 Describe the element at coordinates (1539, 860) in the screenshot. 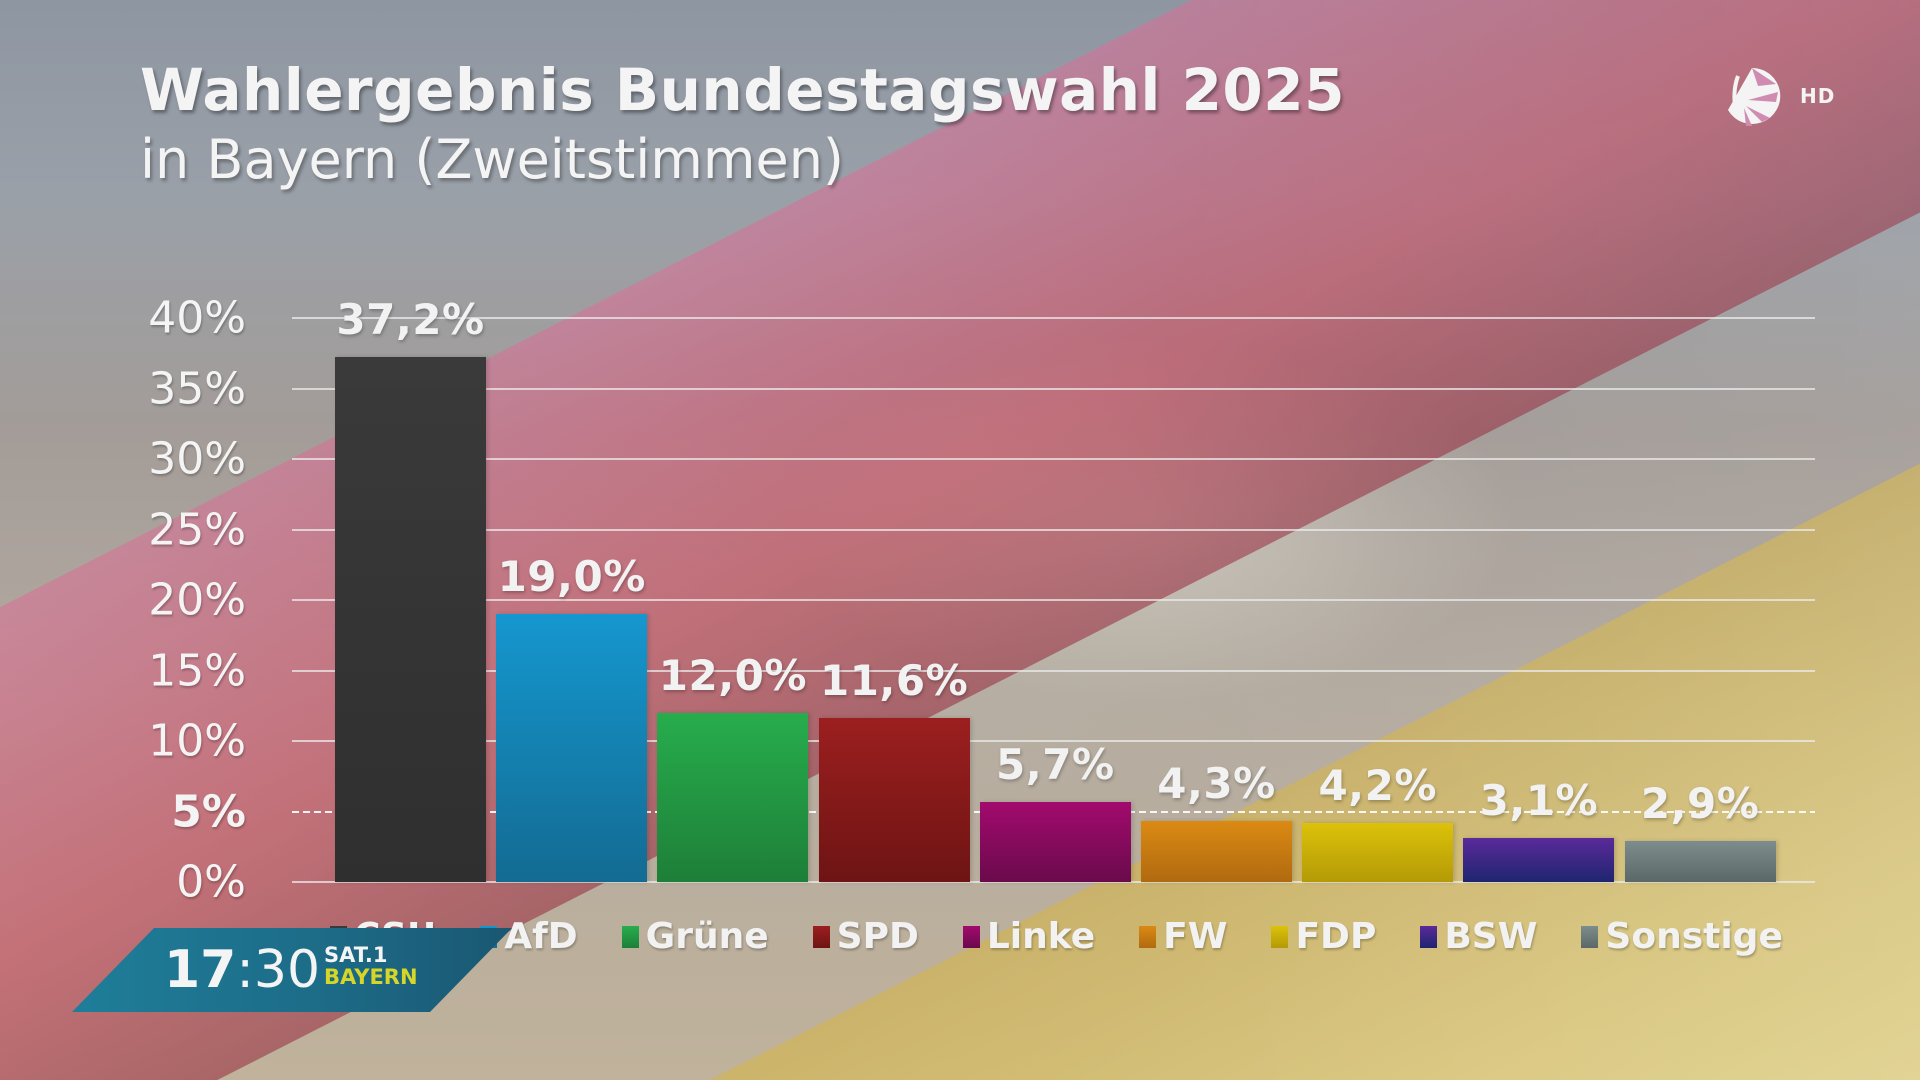

I see `bar-bsw` at that location.